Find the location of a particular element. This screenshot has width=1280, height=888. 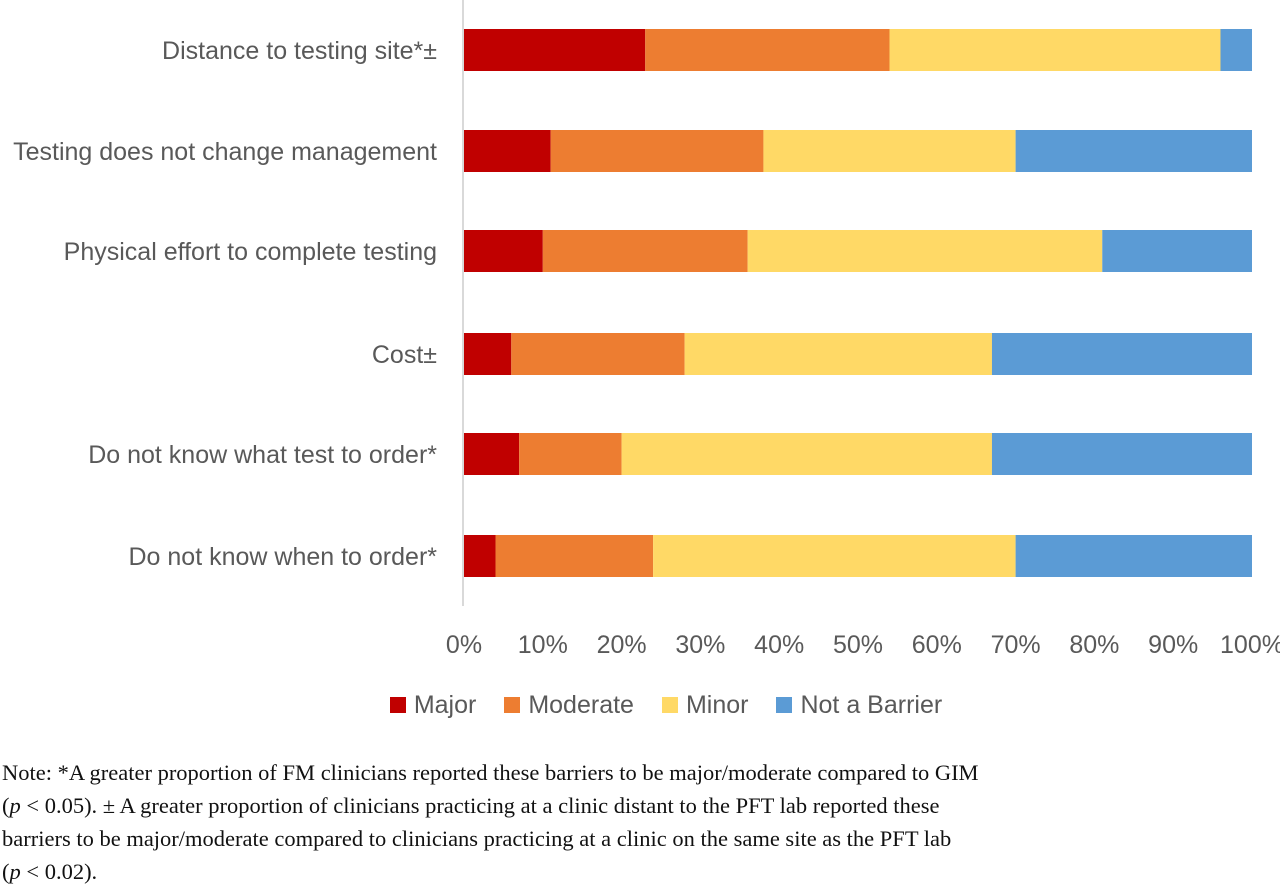

note-line-4: (p < 0.02). is located at coordinates (50, 871).